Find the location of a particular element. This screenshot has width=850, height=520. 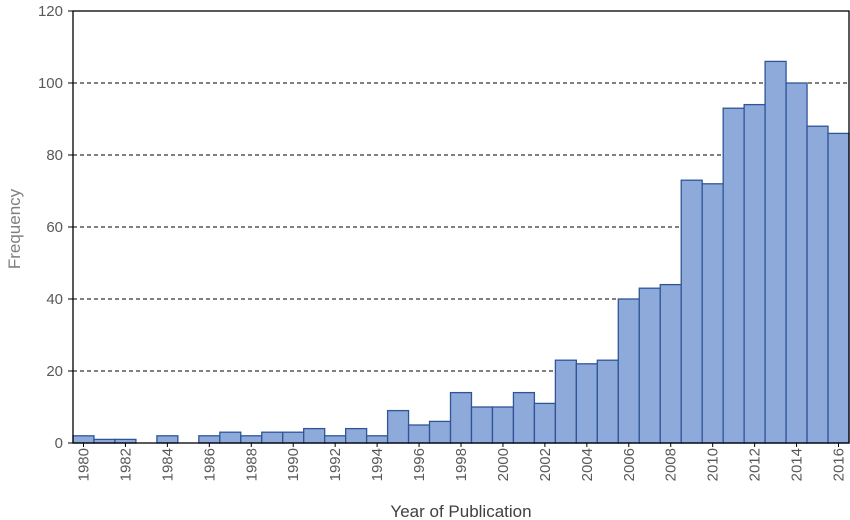

bar-2001 is located at coordinates (524, 417).